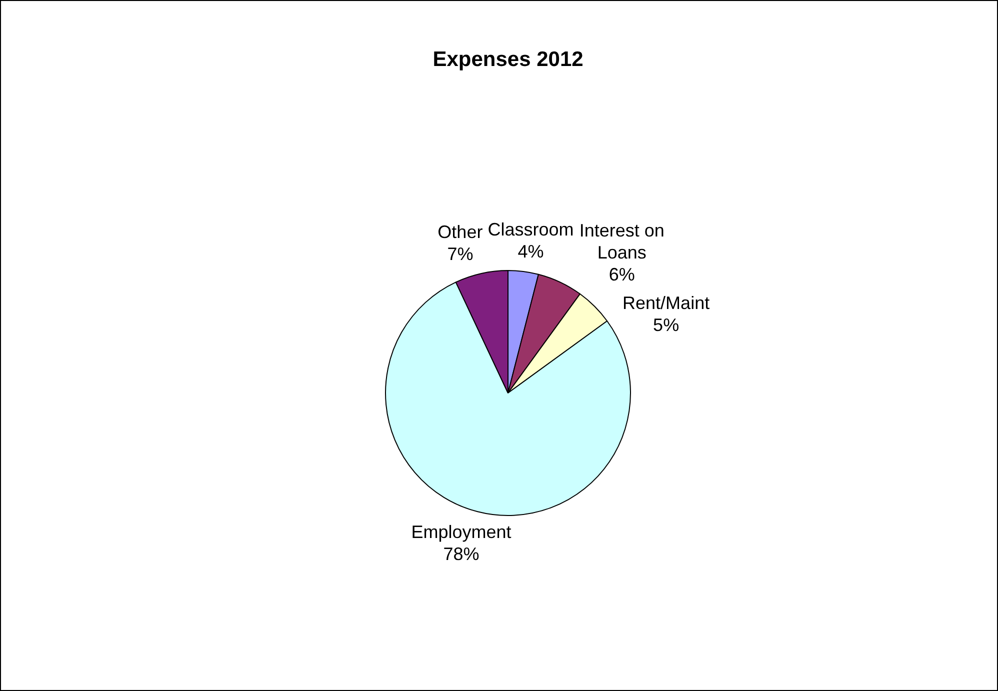 This screenshot has width=998, height=691. I want to click on data-label: 4%, so click(531, 251).